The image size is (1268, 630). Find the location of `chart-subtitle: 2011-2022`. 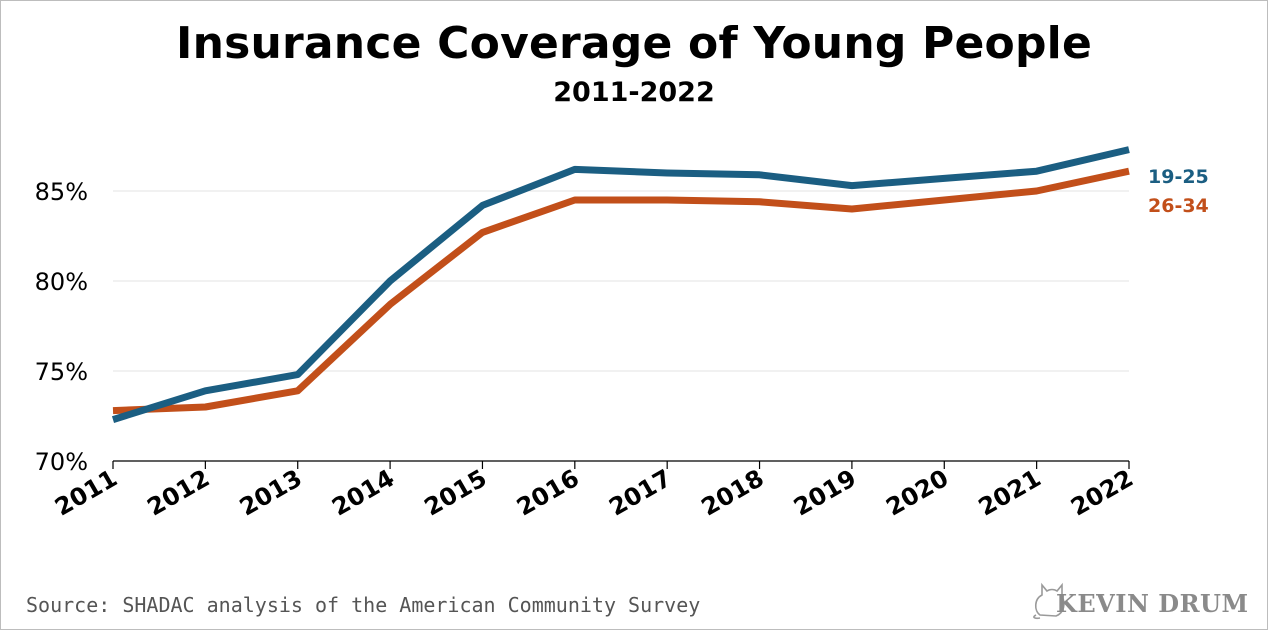

chart-subtitle: 2011-2022 is located at coordinates (634, 92).